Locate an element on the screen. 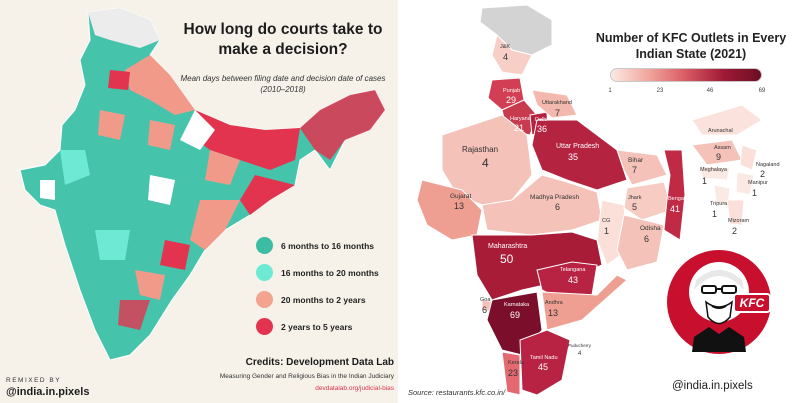 This screenshot has height=403, width=800. state-name: Odisha is located at coordinates (650, 228).